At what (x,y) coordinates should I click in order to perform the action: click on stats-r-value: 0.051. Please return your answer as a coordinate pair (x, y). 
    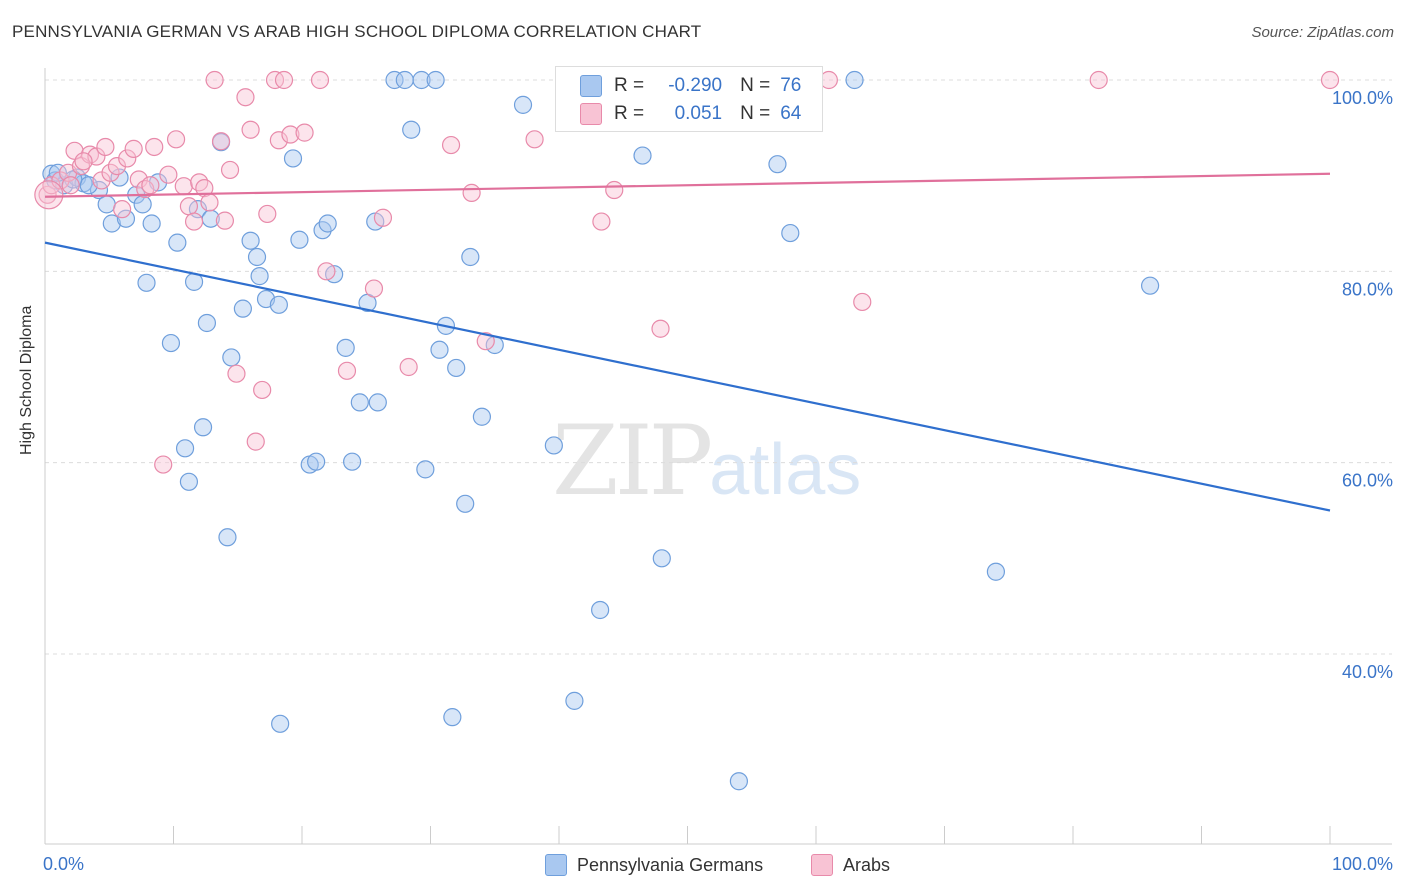
    Looking at the image, I should click on (698, 113).